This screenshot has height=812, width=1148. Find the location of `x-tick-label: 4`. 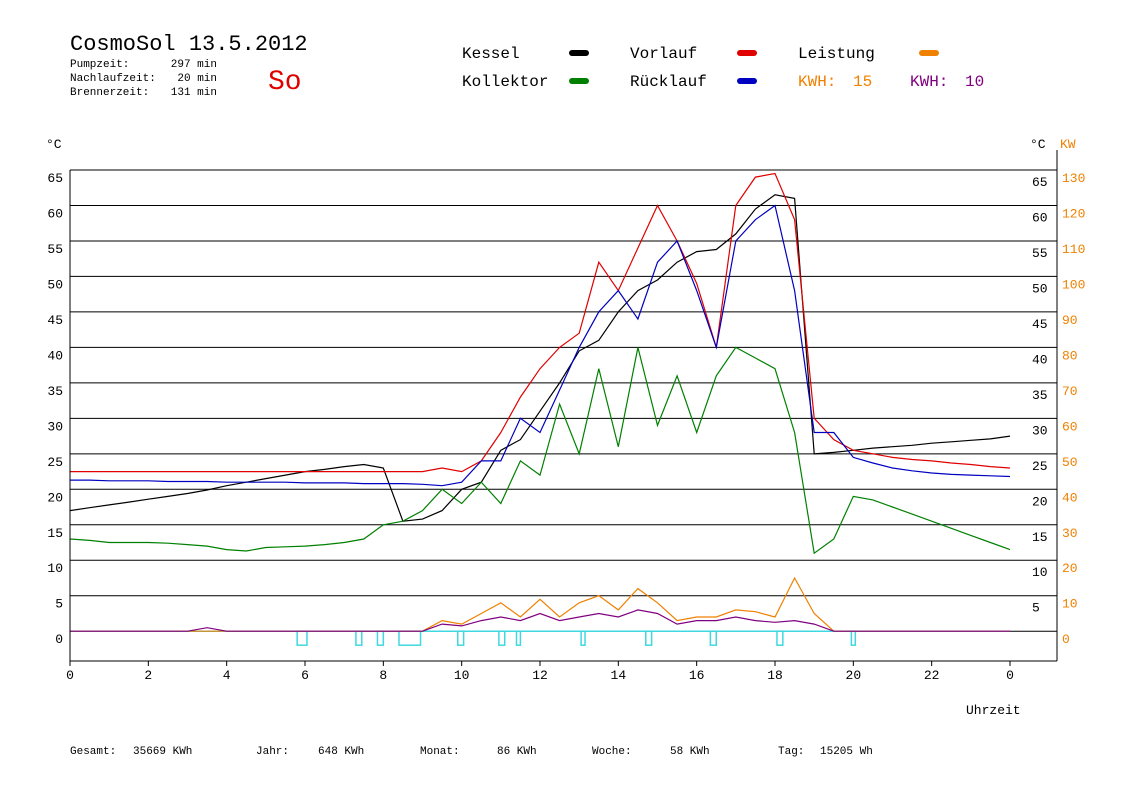

x-tick-label: 4 is located at coordinates (227, 675).